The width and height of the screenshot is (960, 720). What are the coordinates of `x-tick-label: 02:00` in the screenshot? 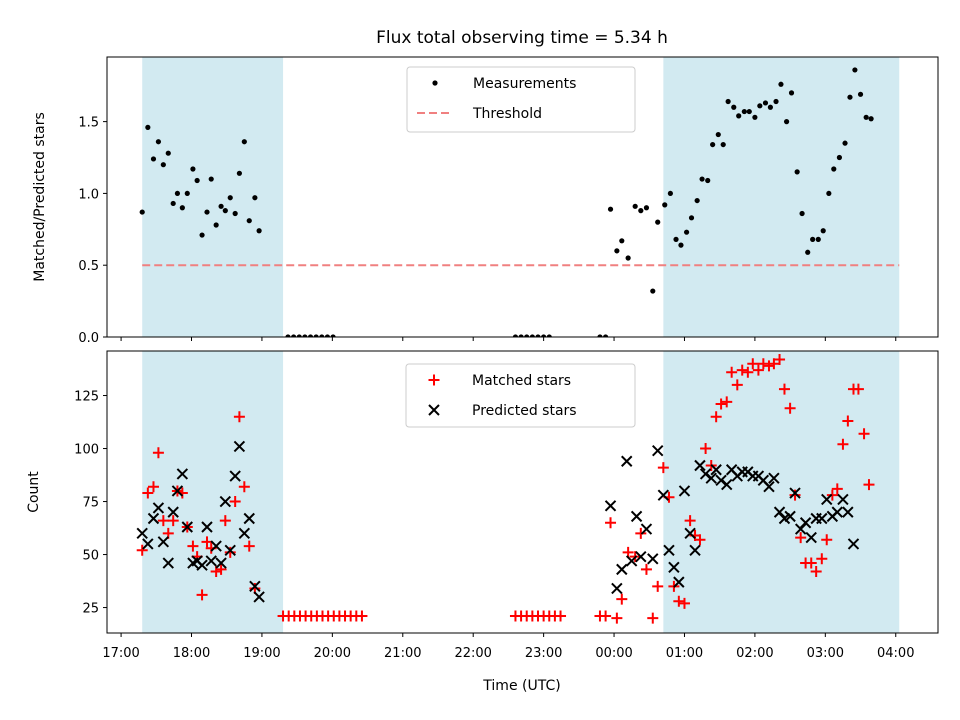 It's located at (754, 653).